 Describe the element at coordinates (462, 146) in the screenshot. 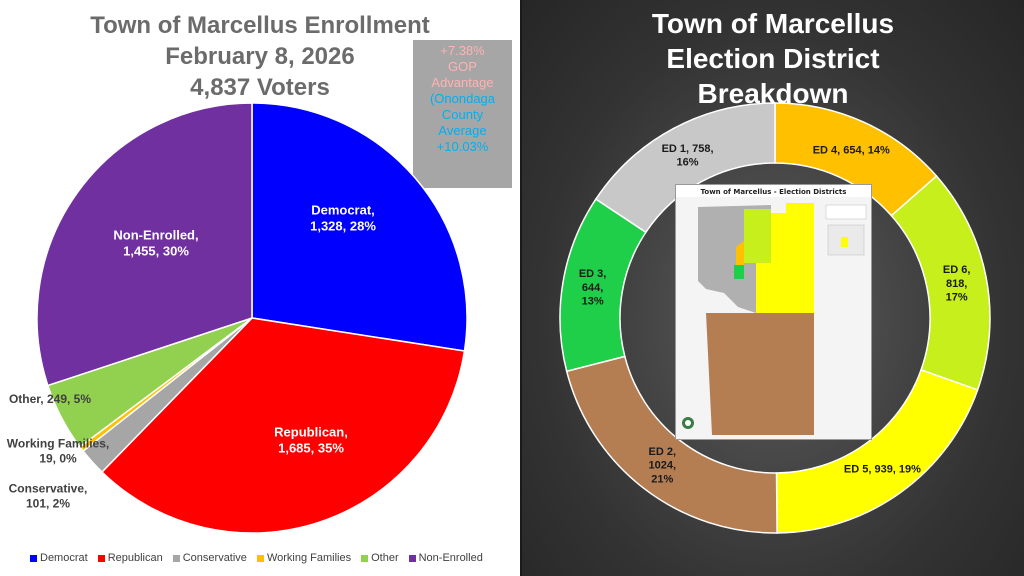

I see `callout-county-line-4: +10.03%` at that location.